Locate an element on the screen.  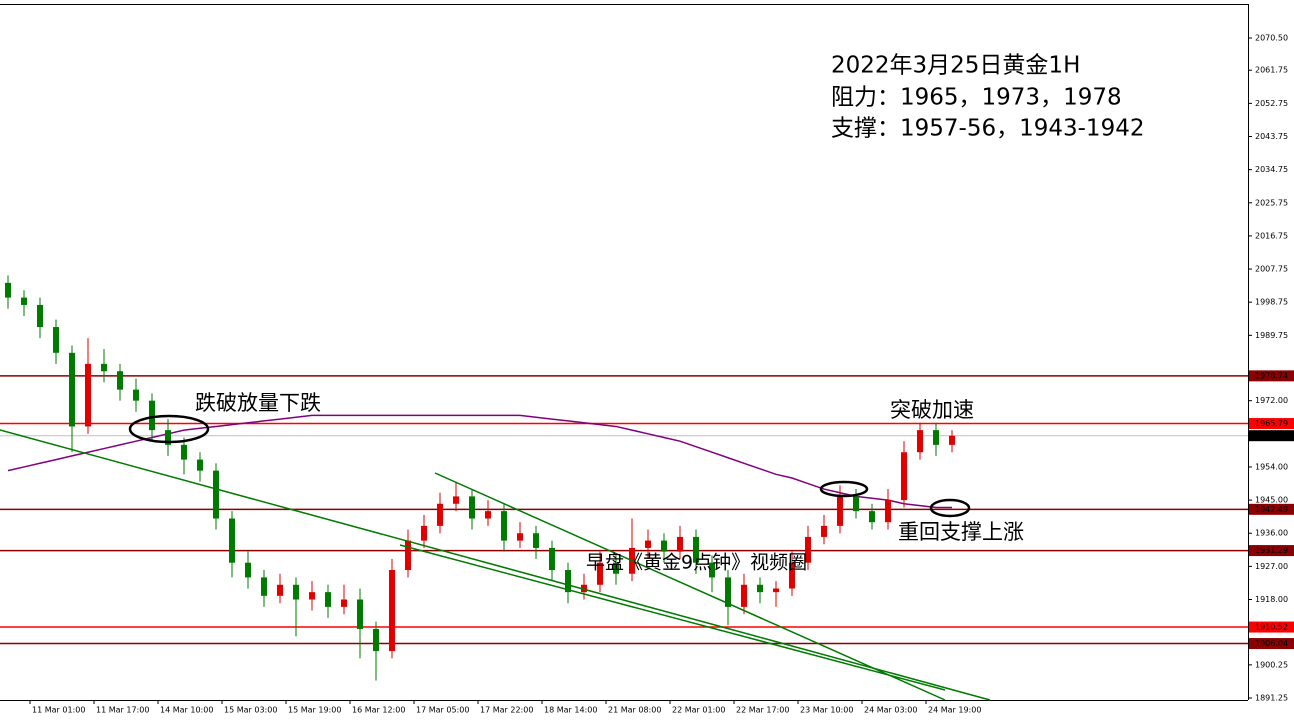
header-line: 支撑：1957-56，1943-1942 is located at coordinates (987, 129).